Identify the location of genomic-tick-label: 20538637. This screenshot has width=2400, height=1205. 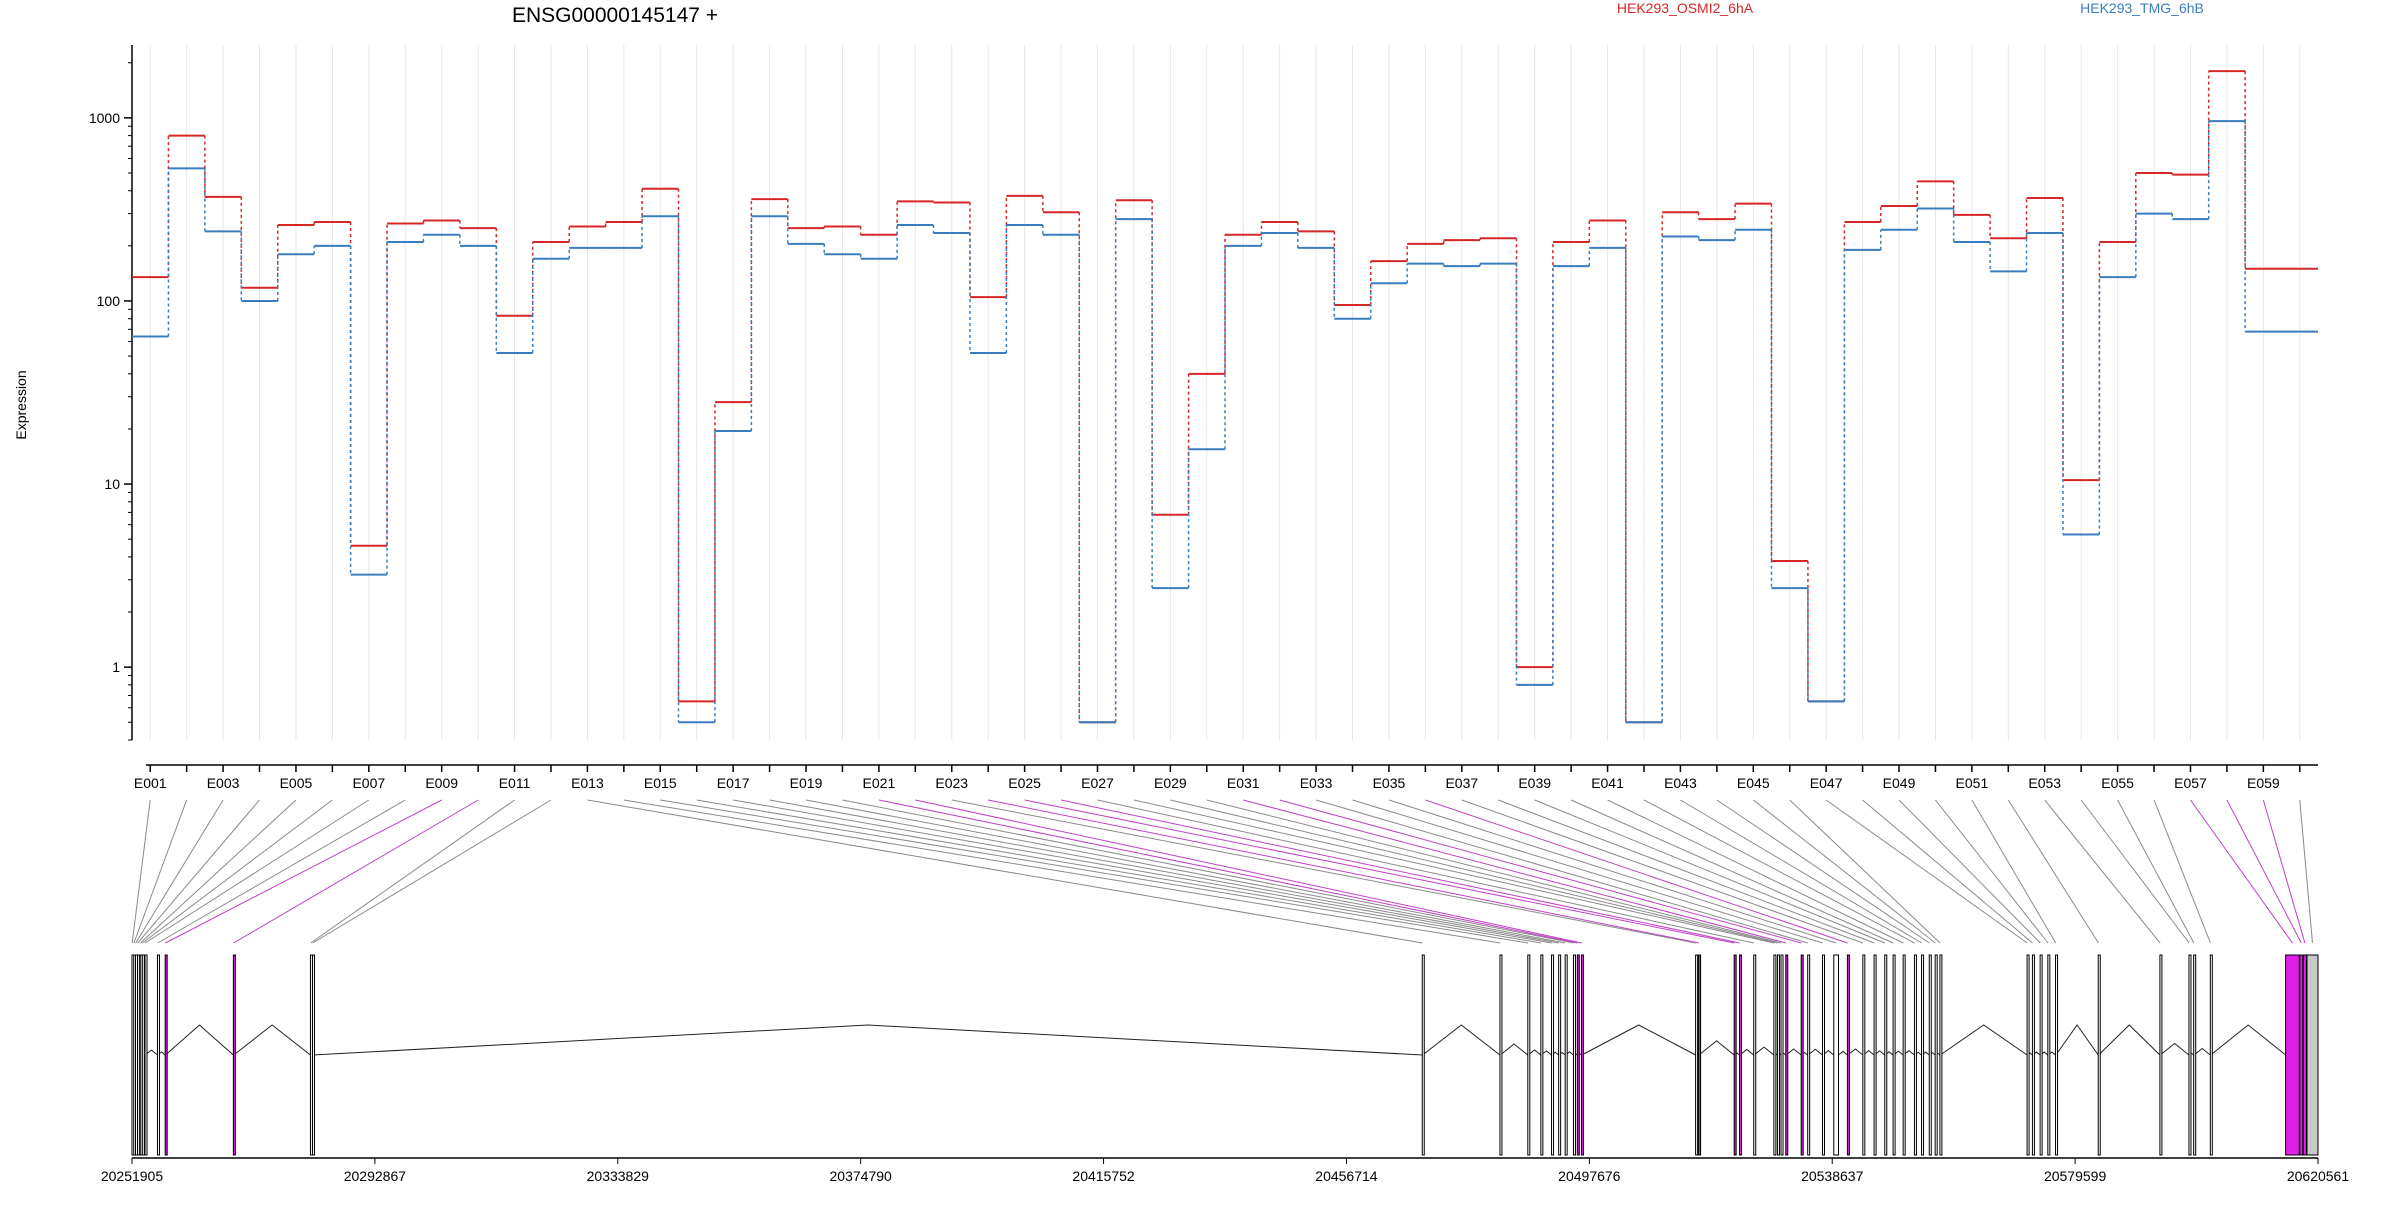
(1832, 1176).